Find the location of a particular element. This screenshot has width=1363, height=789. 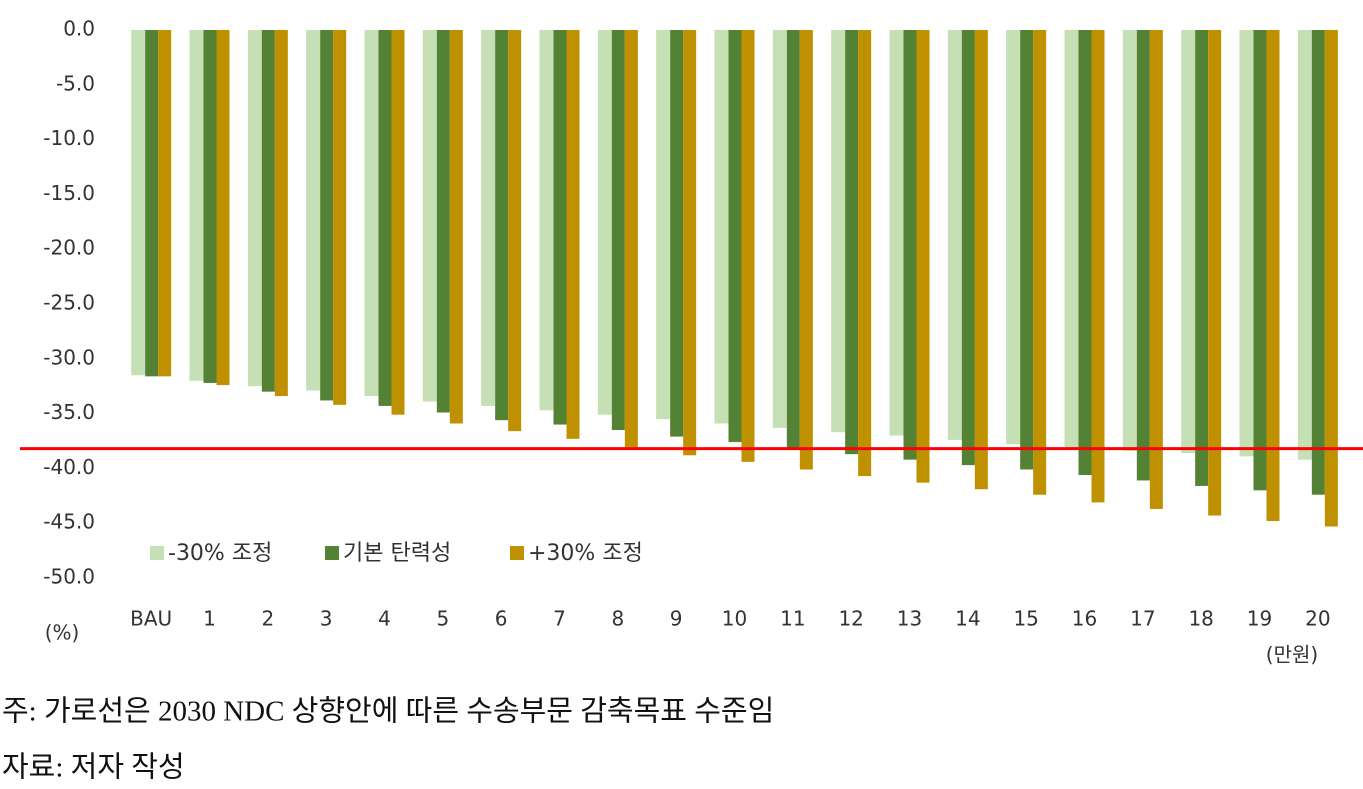

x-tick-label: 4 is located at coordinates (384, 619).